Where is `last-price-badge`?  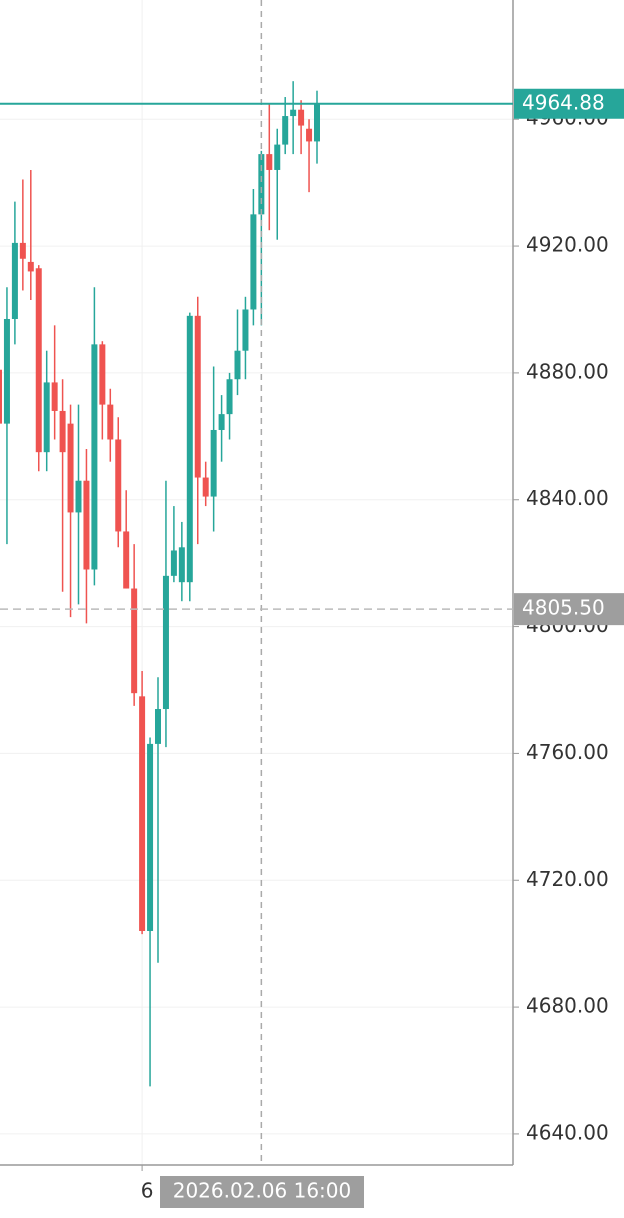
last-price-badge is located at coordinates (569, 103).